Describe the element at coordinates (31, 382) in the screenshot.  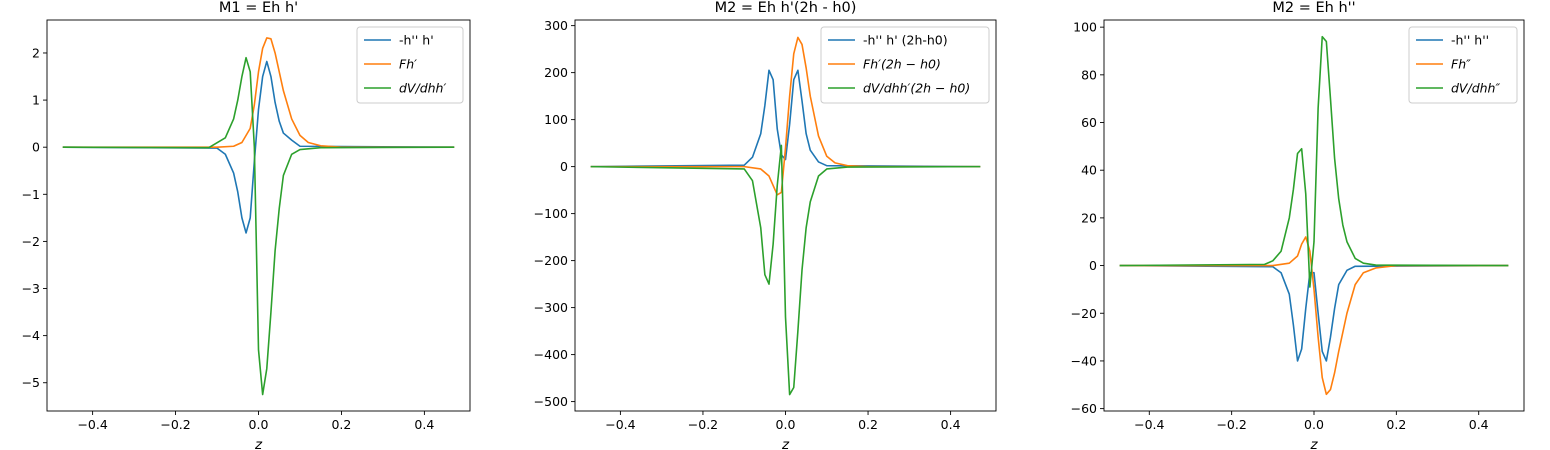
I see `y-tick-label: −5` at that location.